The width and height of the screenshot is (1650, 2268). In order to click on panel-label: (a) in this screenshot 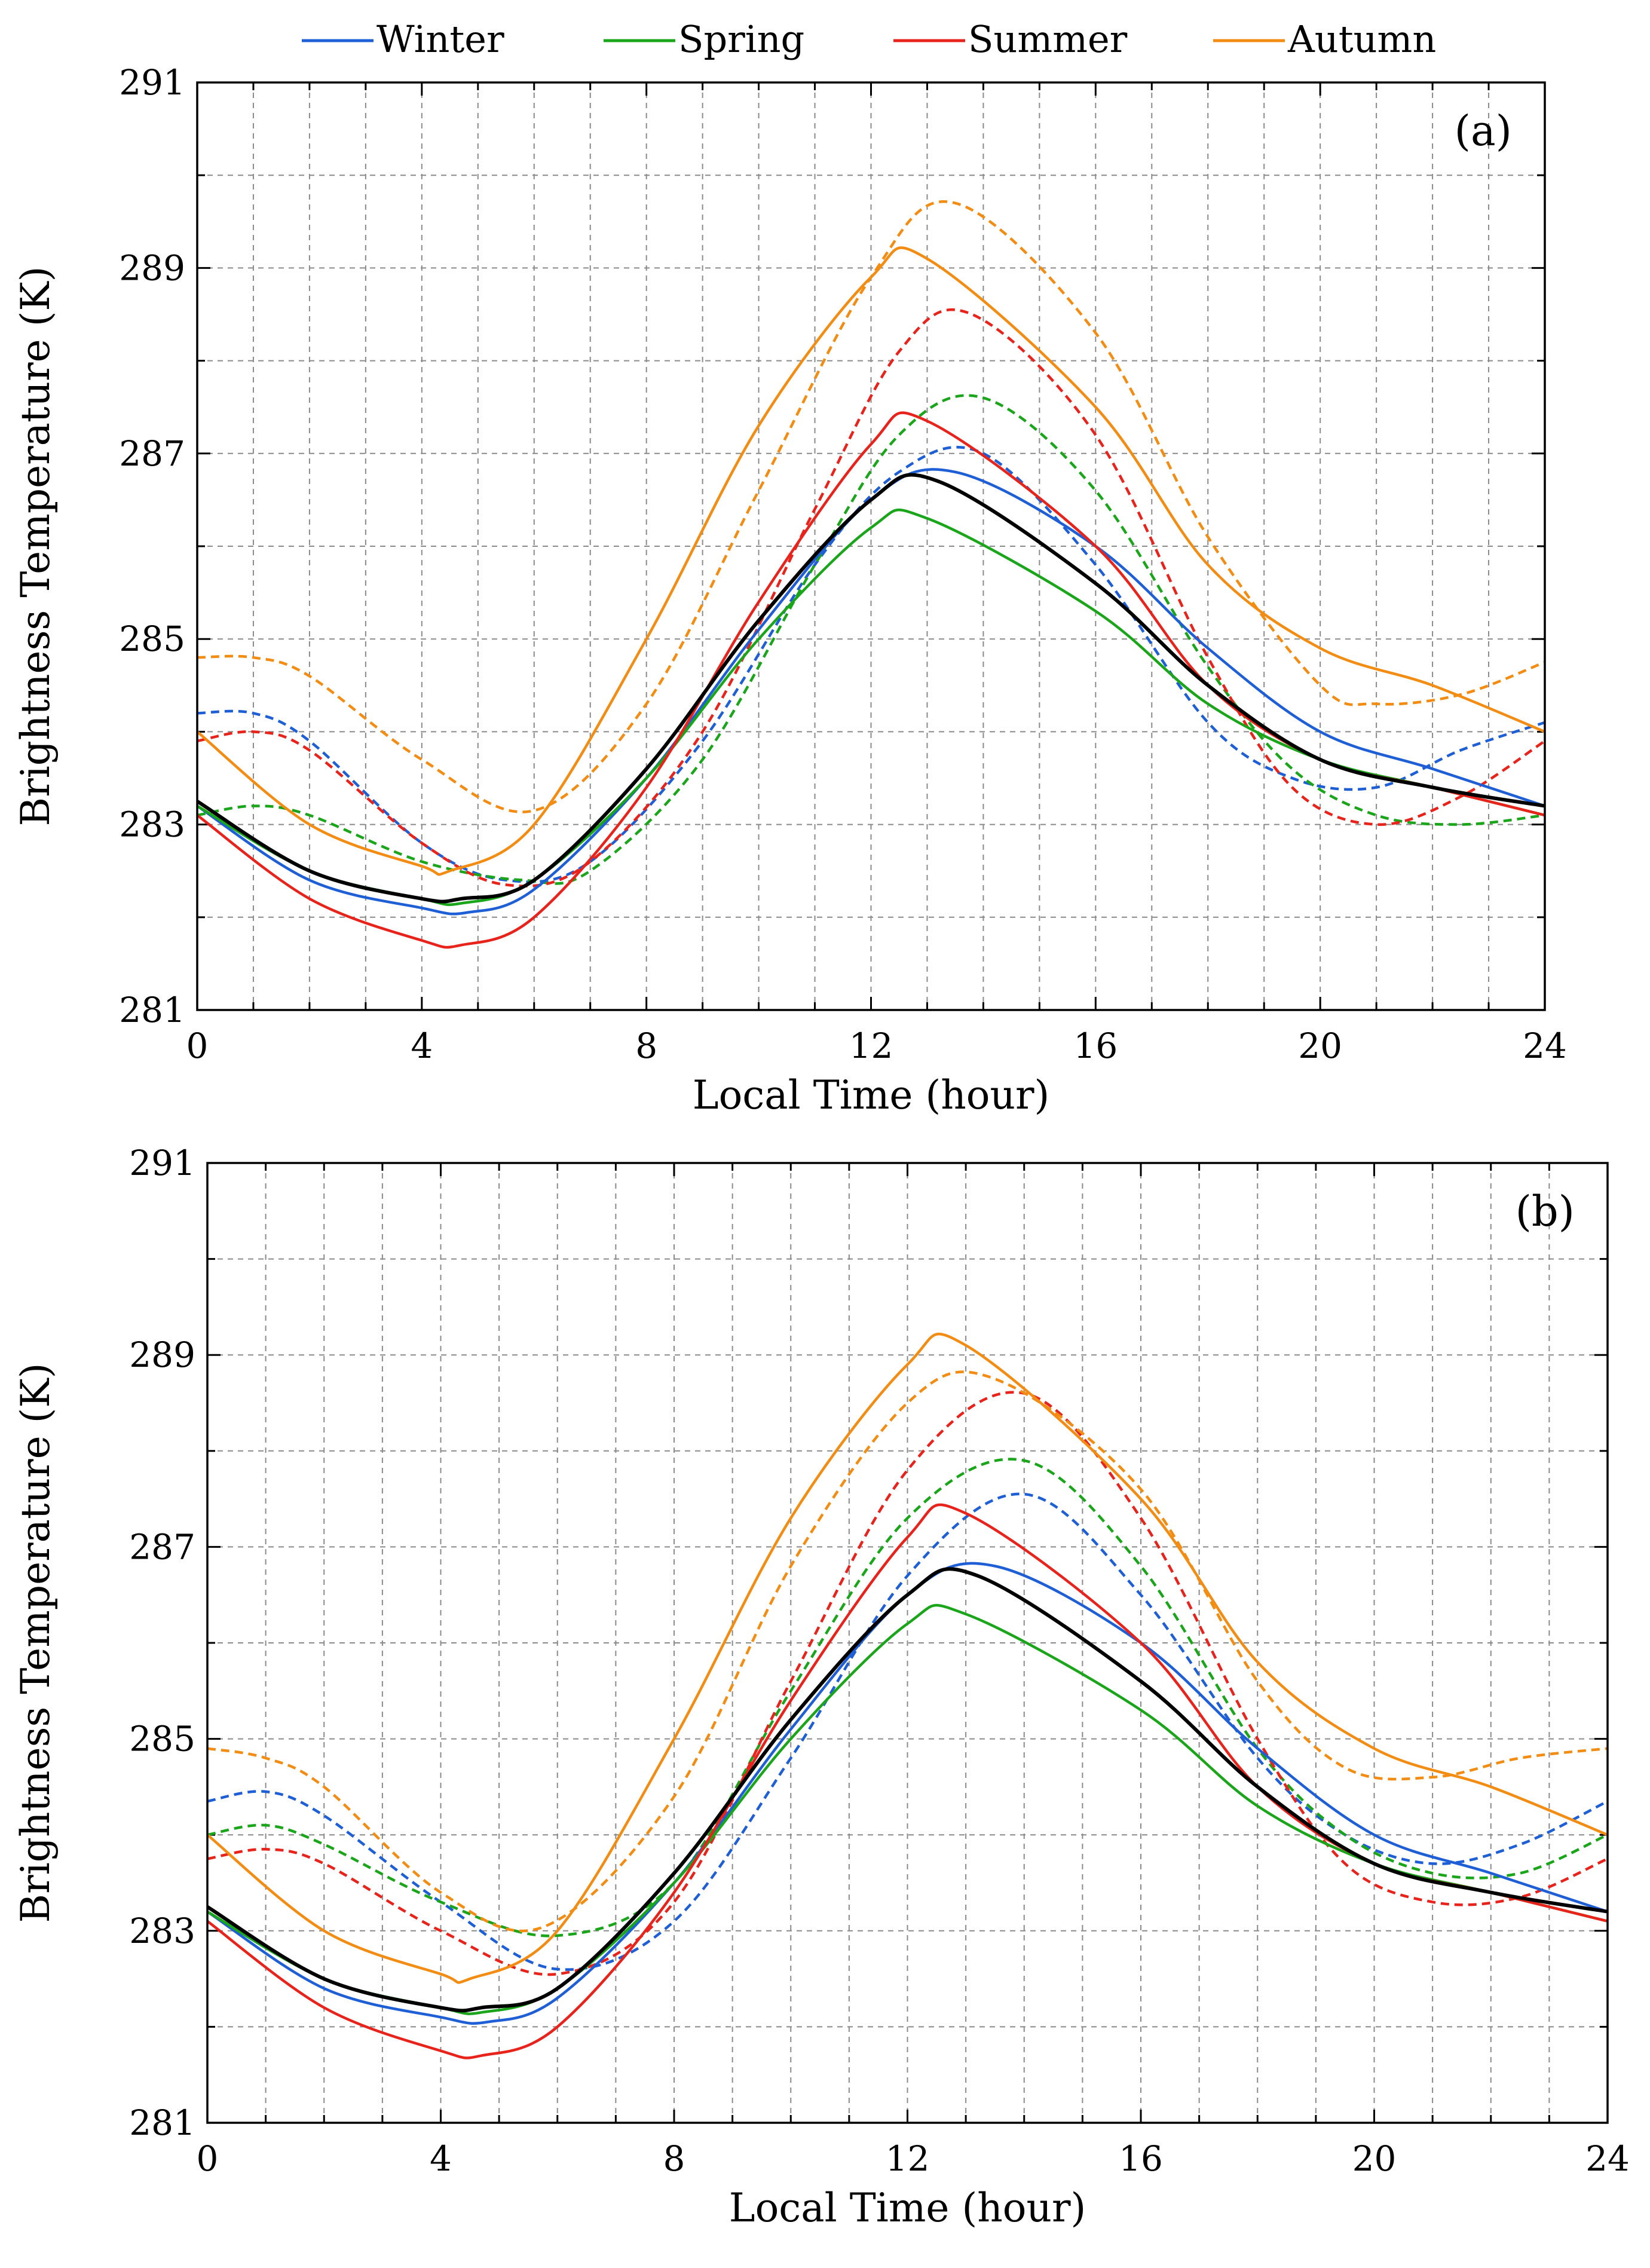, I will do `click(1483, 130)`.